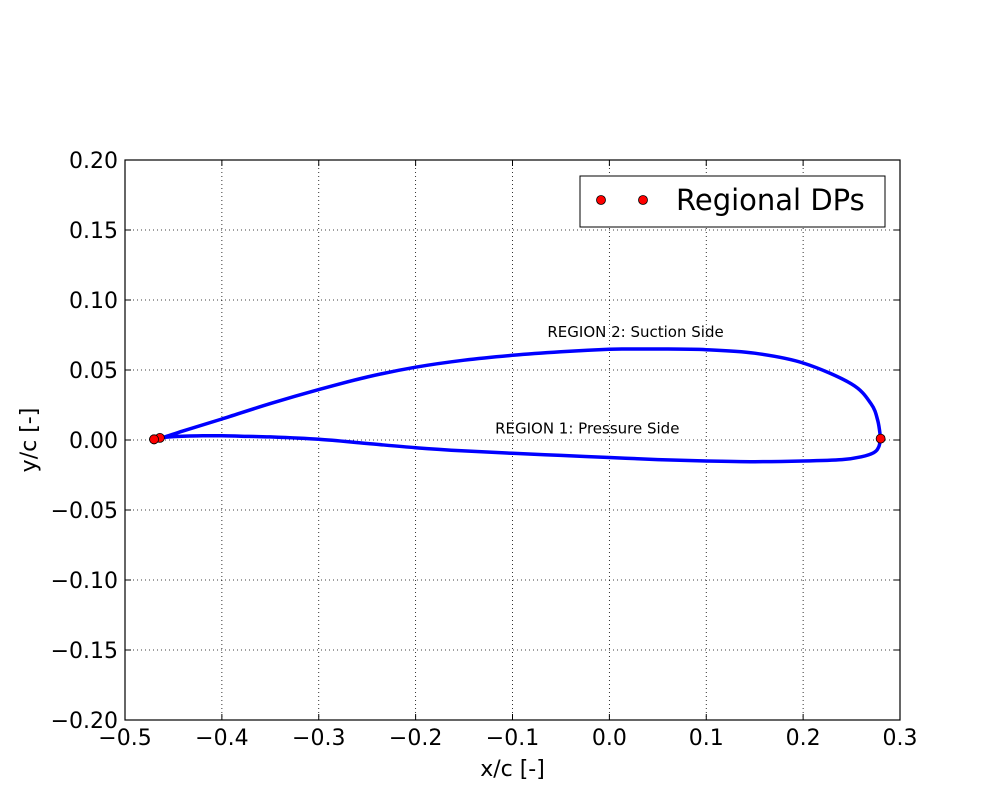  Describe the element at coordinates (635, 332) in the screenshot. I see `region-annotation: REGION 2: Suction Side` at that location.